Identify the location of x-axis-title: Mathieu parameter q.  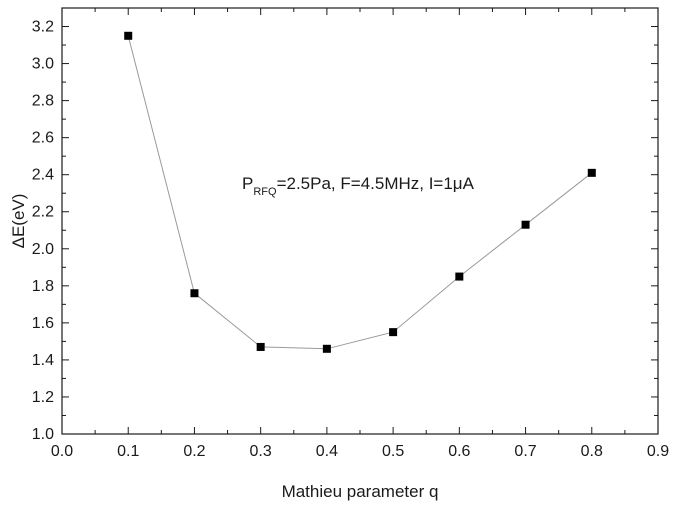
(360, 491).